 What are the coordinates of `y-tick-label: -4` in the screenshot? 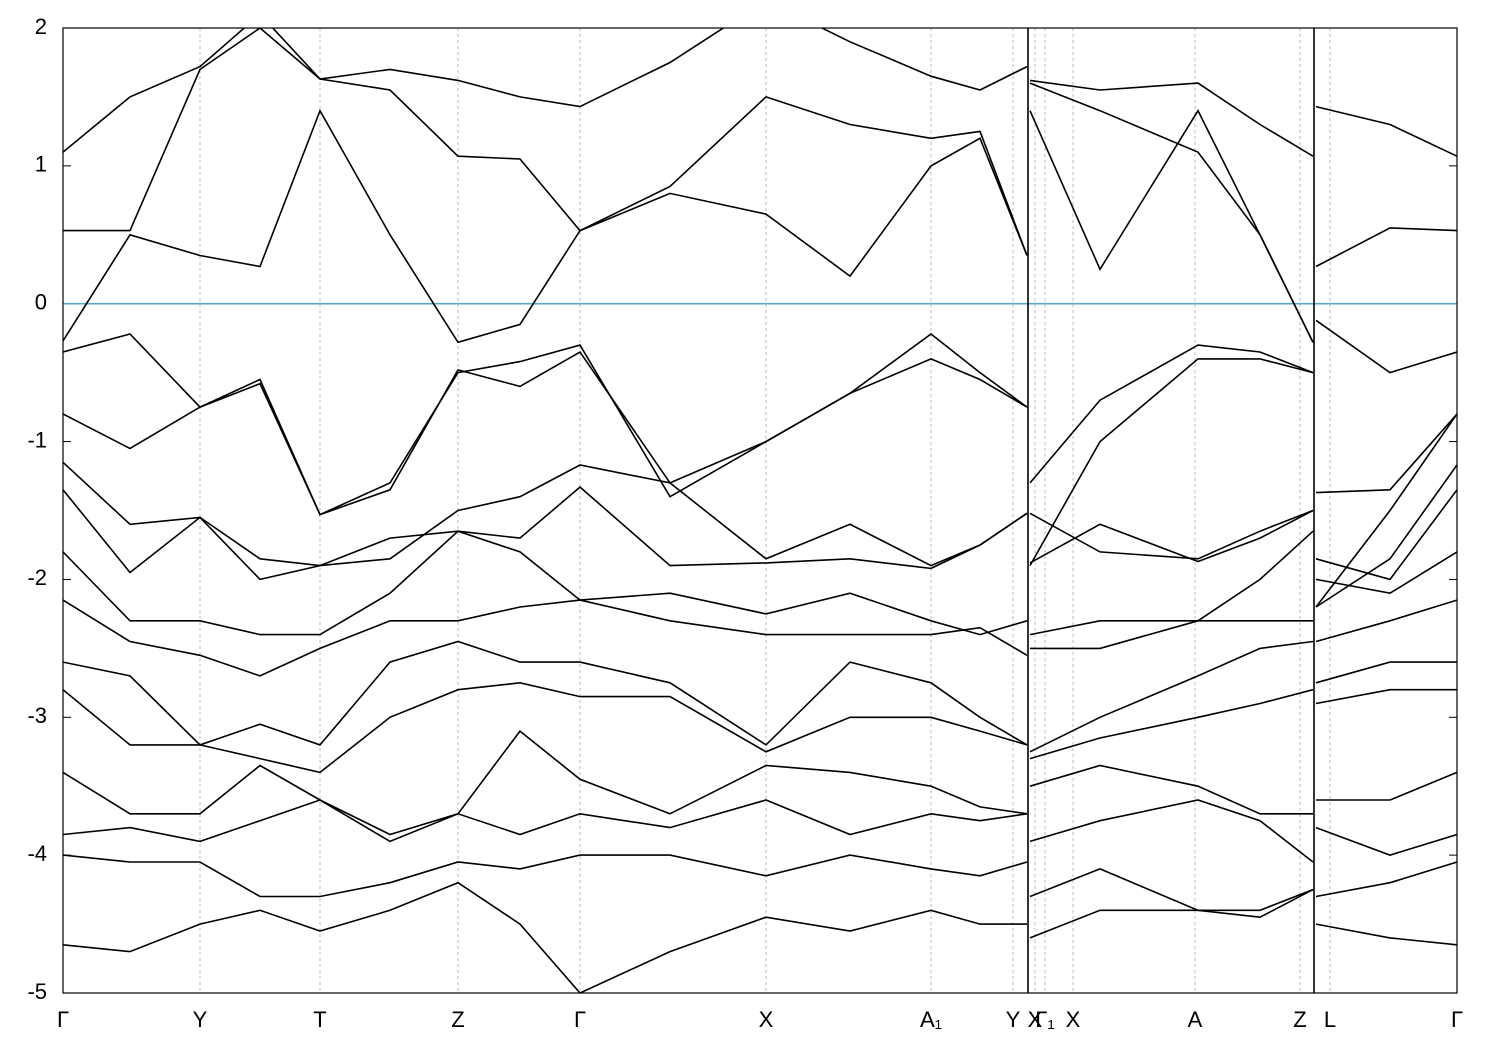 It's located at (37, 853).